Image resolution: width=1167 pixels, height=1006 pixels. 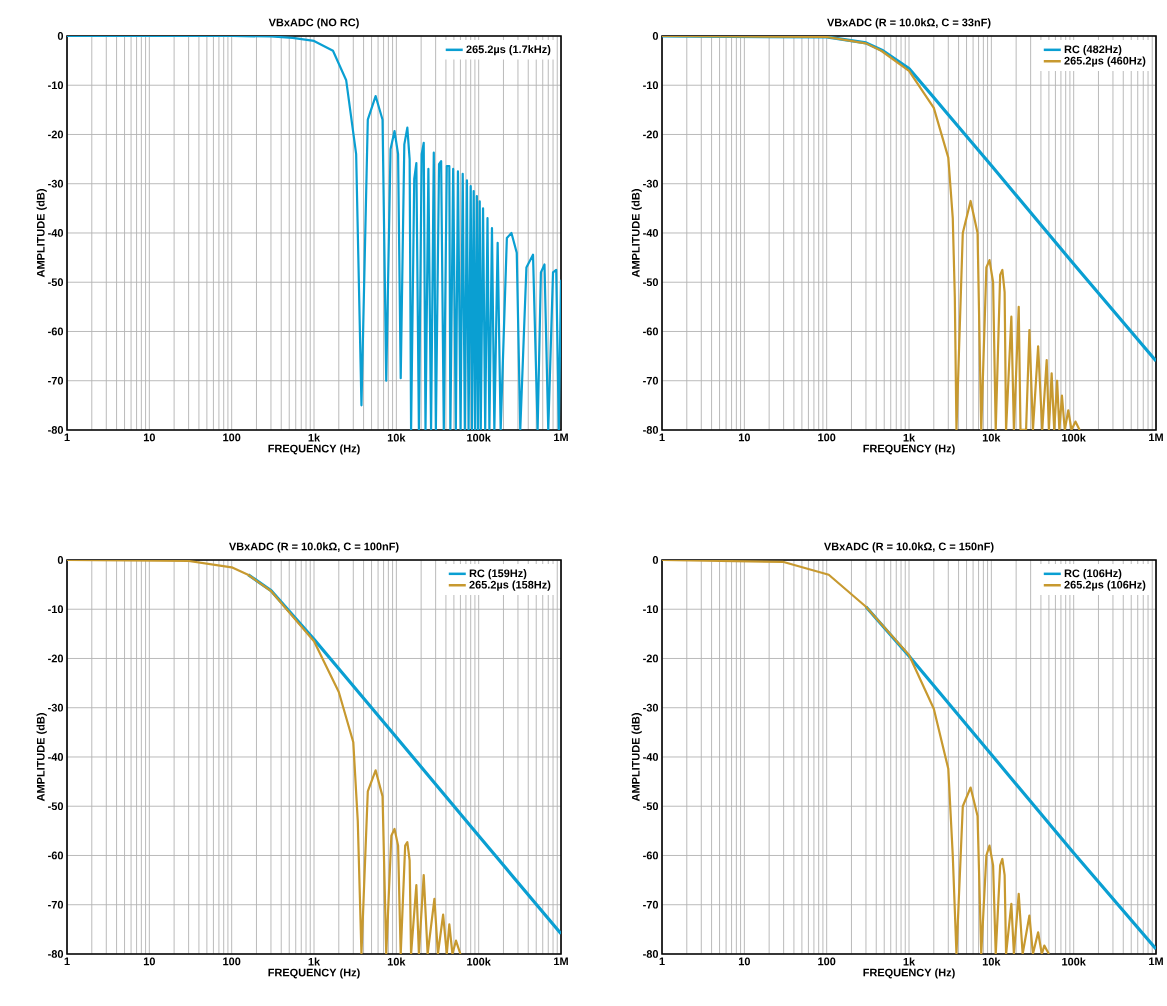 What do you see at coordinates (510, 585) in the screenshot?
I see `legend-label: 265.2µs (158Hz)` at bounding box center [510, 585].